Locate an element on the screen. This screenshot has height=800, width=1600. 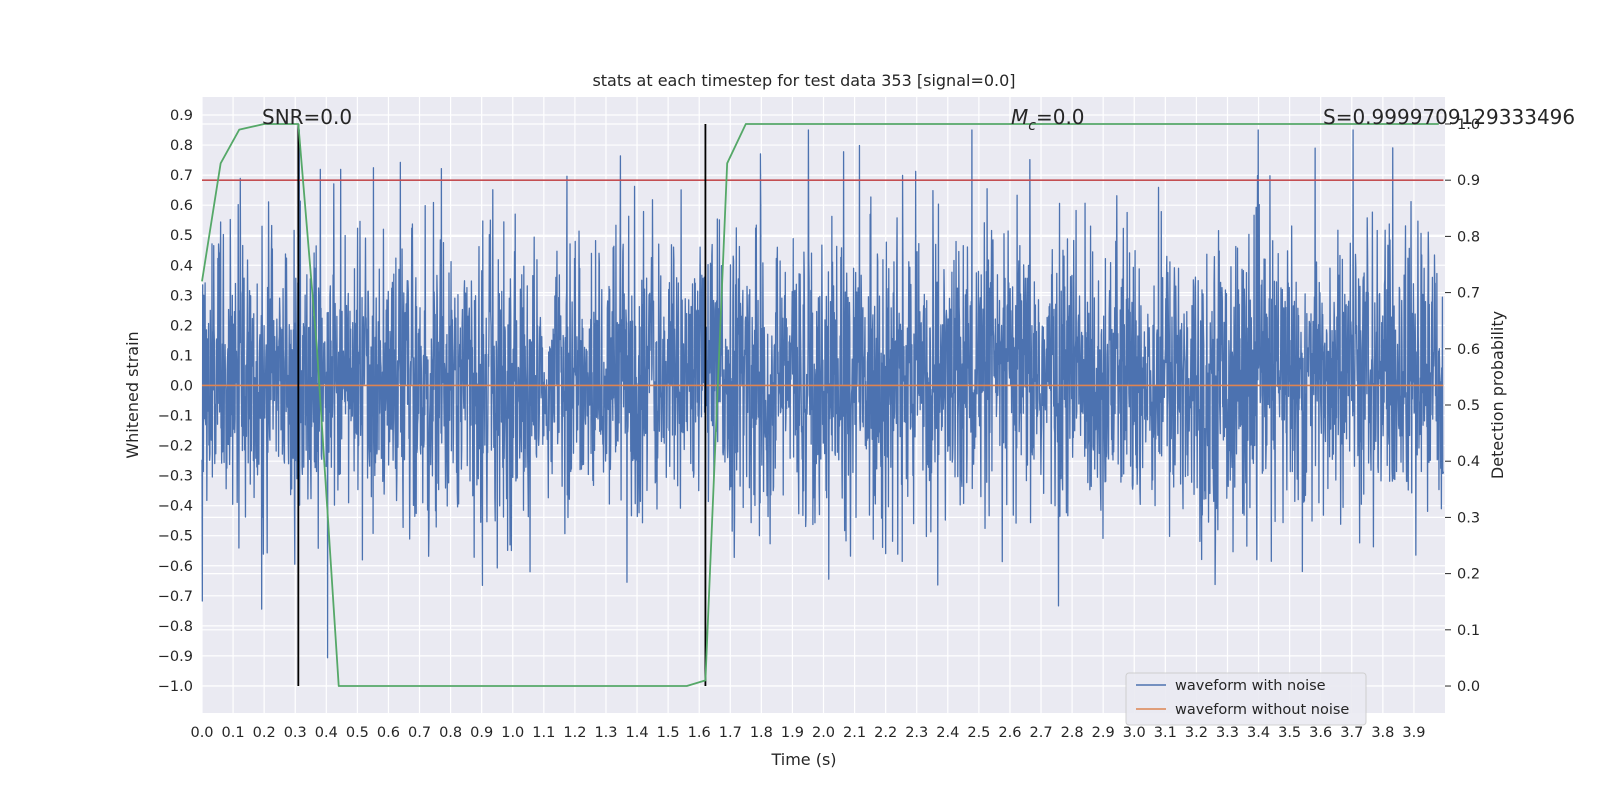
y-tick-label: 0.1 is located at coordinates (181, 356).